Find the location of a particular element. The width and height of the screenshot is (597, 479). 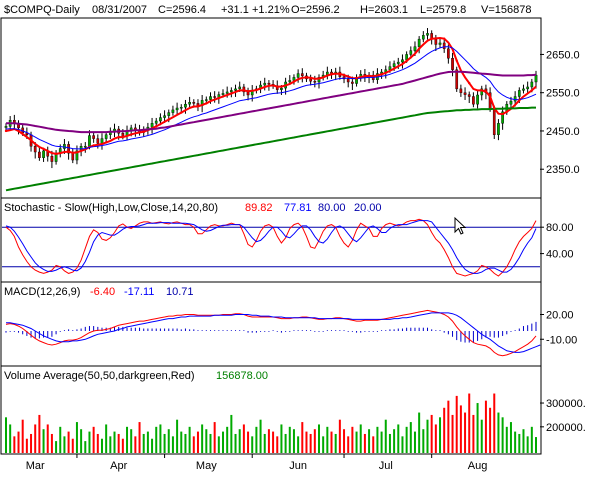

volume-title-text: Volume Average(50,50,darkgreen,Red) is located at coordinates (99, 376).